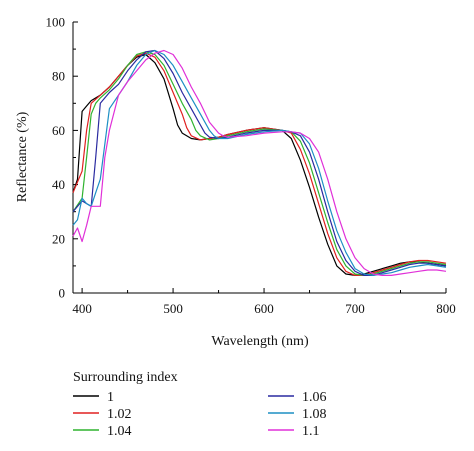 The image size is (474, 451). I want to click on y-tick-label: 40, so click(58, 184).